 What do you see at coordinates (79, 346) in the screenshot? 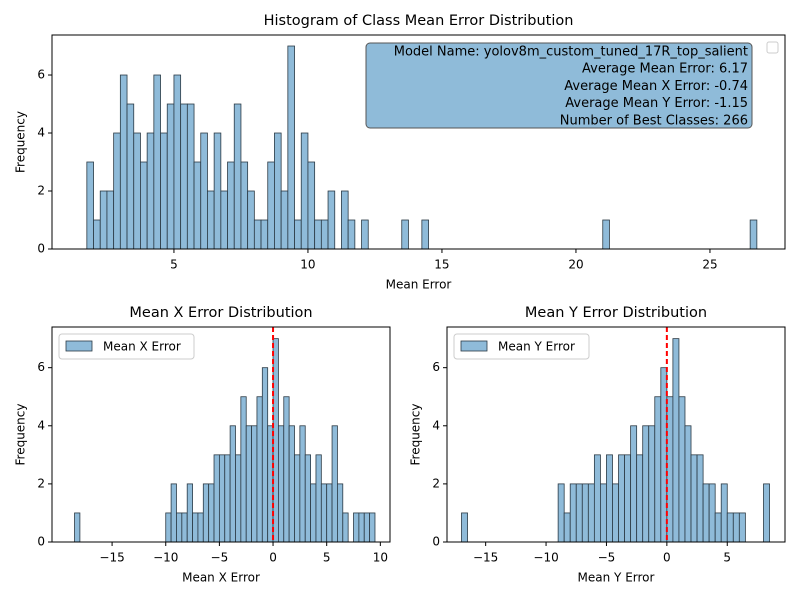
I see `legend-swatch` at bounding box center [79, 346].